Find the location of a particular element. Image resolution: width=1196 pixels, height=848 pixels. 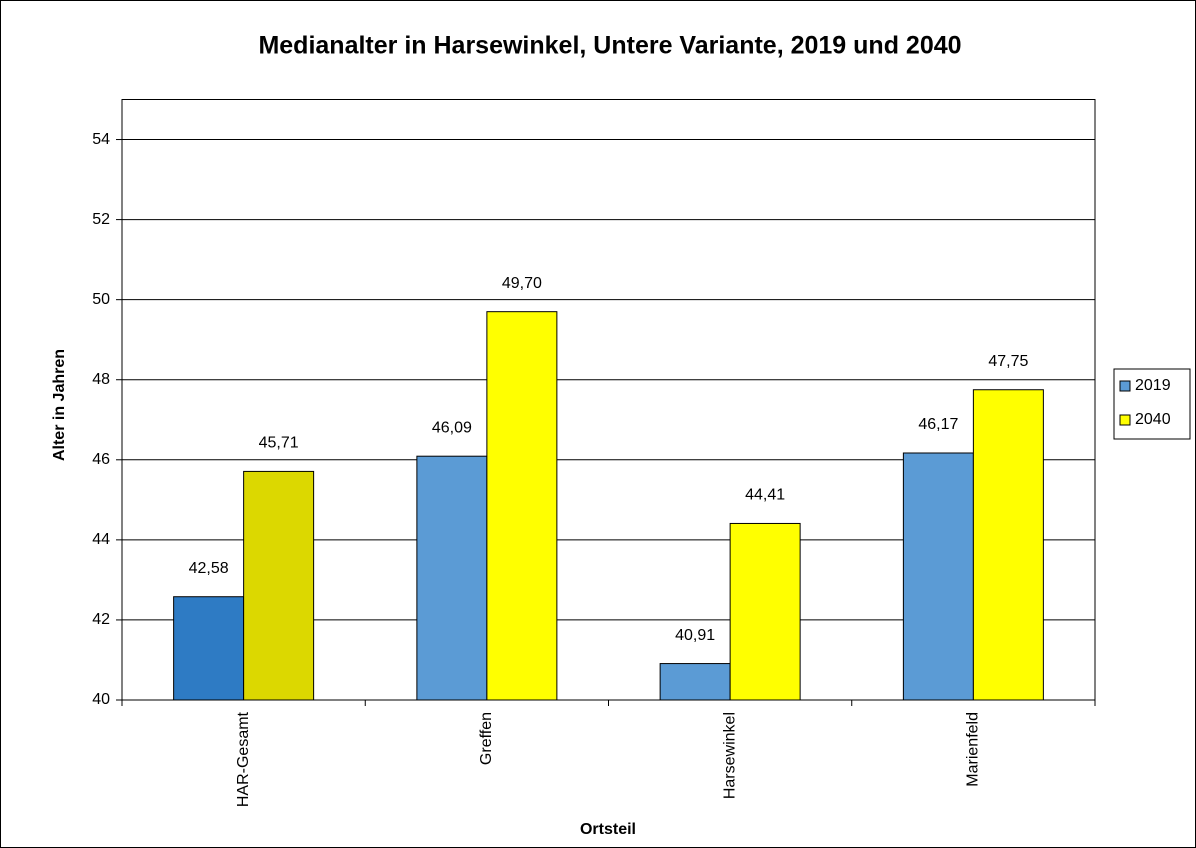

legend-label: 2040 is located at coordinates (1153, 419).